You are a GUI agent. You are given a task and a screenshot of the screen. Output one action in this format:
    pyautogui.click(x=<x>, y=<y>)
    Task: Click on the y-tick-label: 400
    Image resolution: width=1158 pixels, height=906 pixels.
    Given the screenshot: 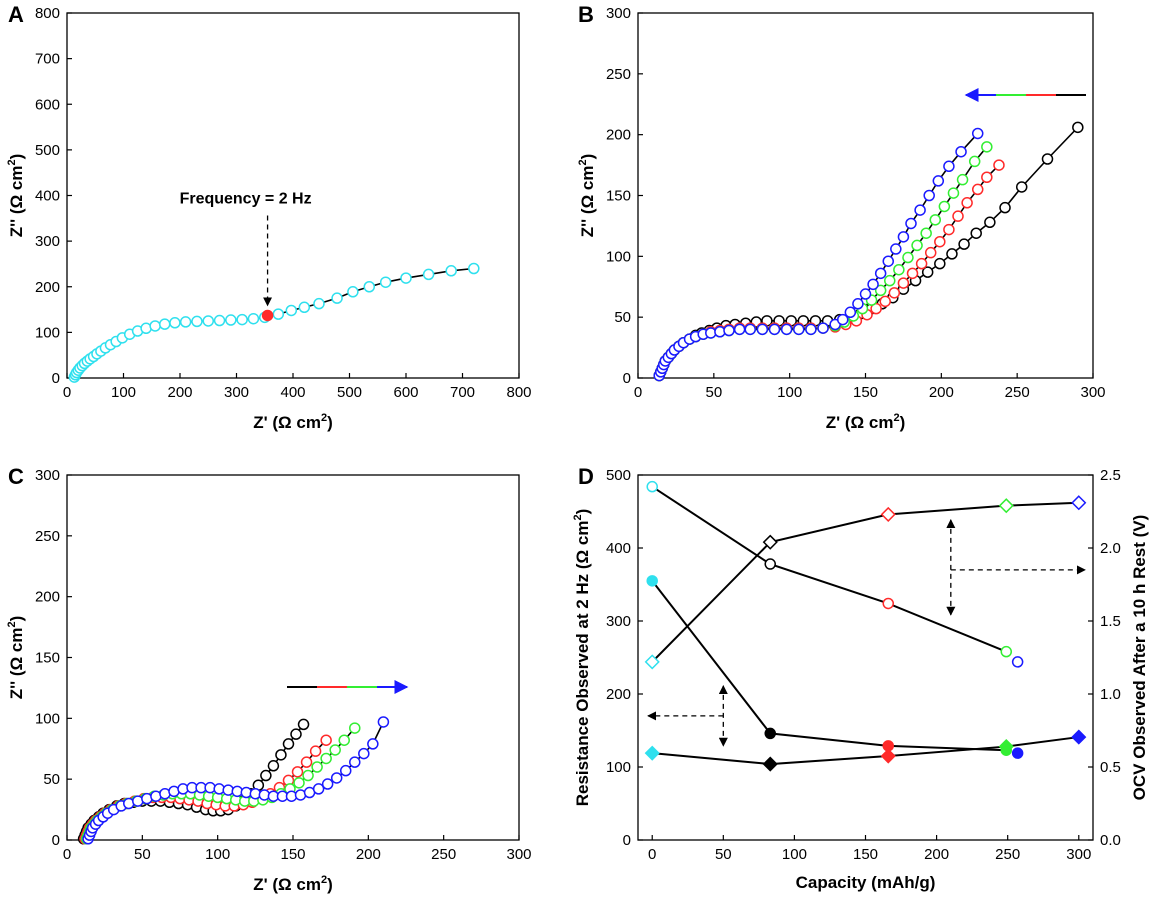 What is the action you would take?
    pyautogui.click(x=47, y=196)
    